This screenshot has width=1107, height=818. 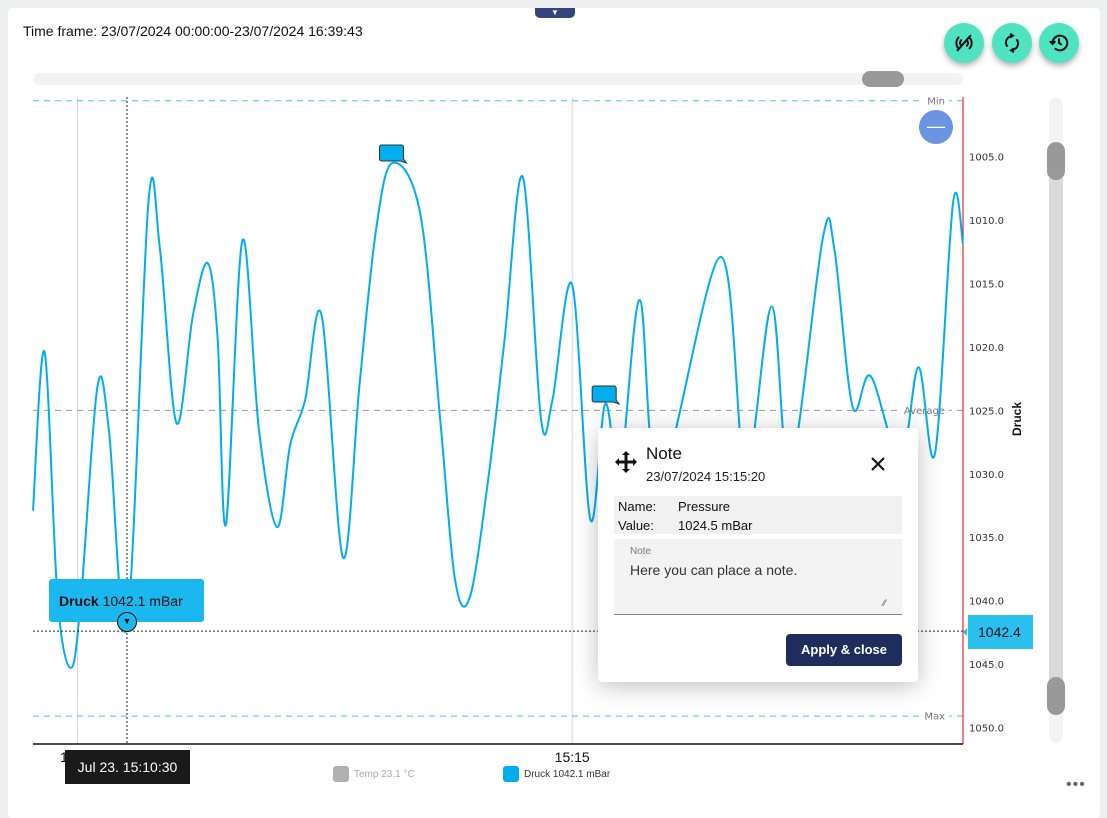 I want to click on crosshair-value-label: 1042.4, so click(x=998, y=632).